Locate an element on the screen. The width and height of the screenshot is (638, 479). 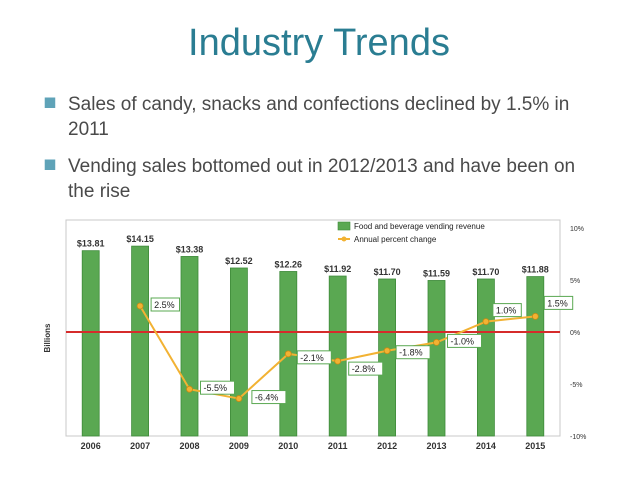
y2-tick-label: -5% is located at coordinates (576, 385).